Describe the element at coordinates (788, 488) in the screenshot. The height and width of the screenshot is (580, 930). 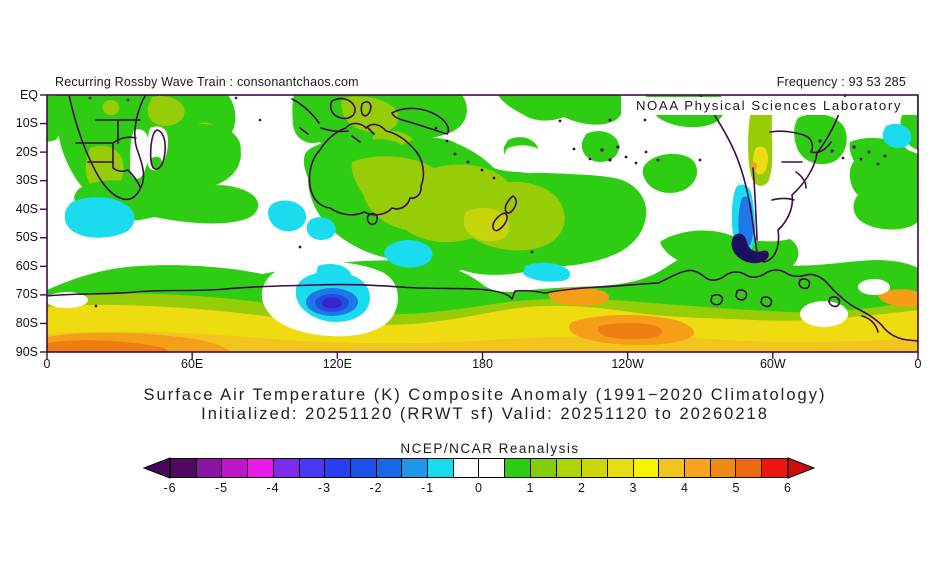
I see `colorbar-tick-label: 6` at that location.